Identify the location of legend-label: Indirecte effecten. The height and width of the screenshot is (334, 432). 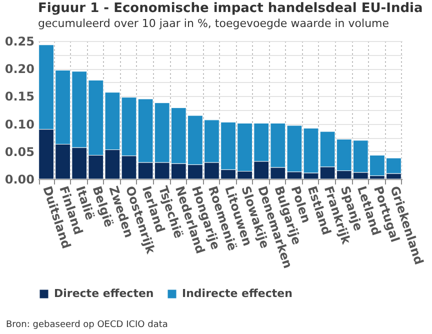
(237, 293).